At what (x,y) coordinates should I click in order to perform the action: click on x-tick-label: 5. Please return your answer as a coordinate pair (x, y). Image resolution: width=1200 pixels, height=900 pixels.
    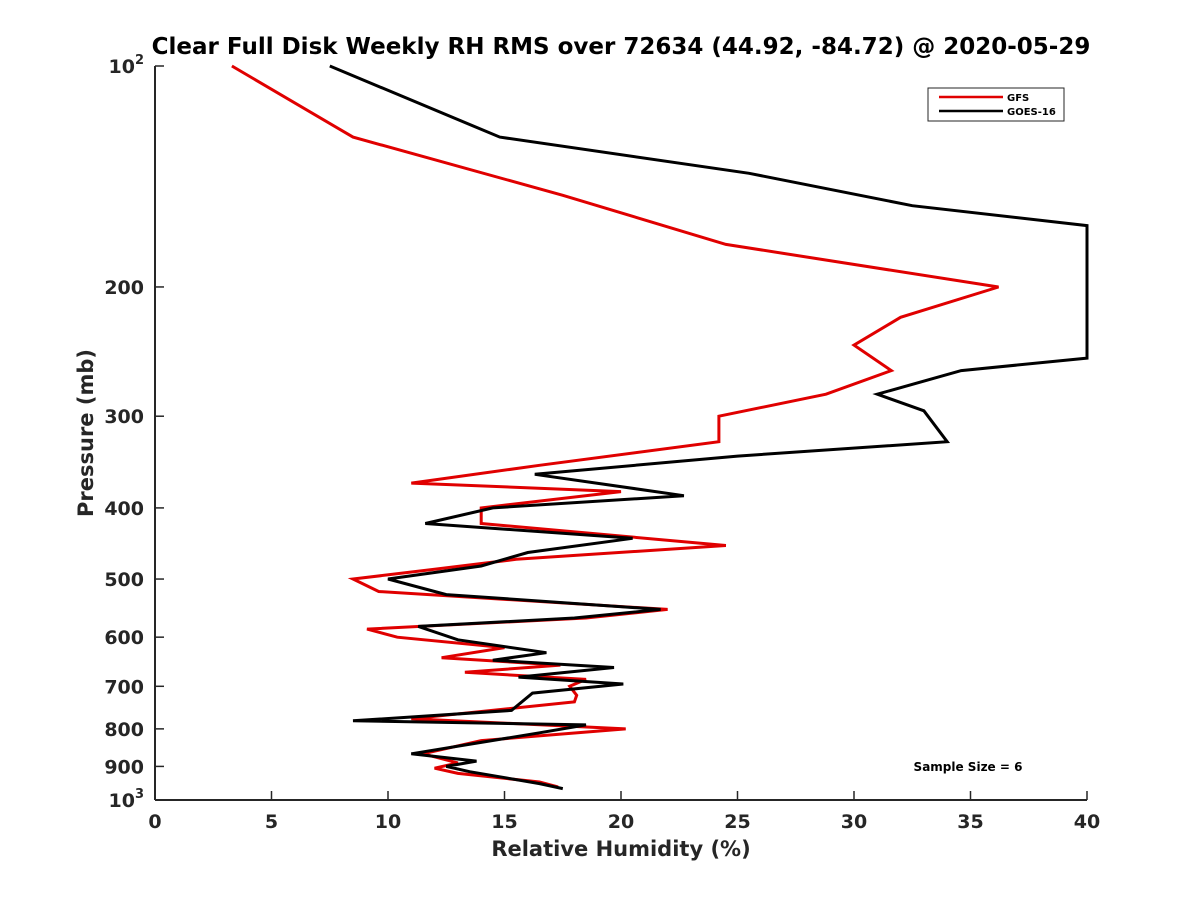
    Looking at the image, I should click on (271, 822).